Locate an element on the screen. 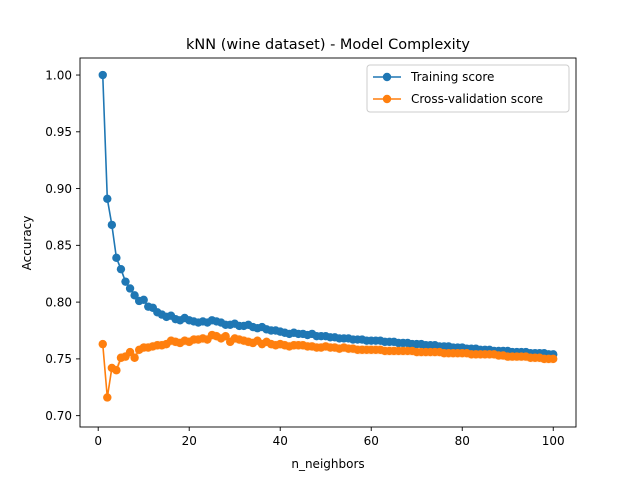 Image resolution: width=640 pixels, height=484 pixels. y-tick-label: 1.00 is located at coordinates (58, 75).